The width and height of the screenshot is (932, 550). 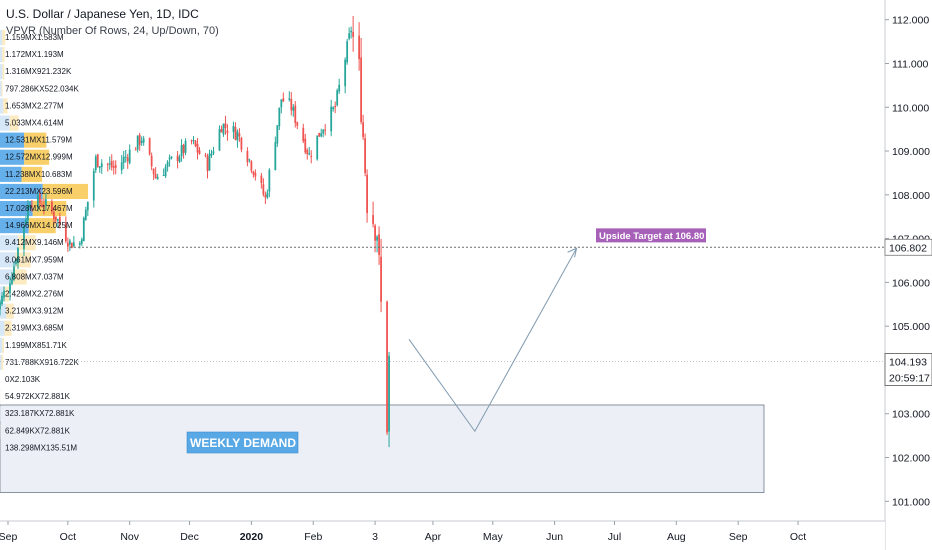 I want to click on volume-profile-label: 14.966MX14.025M, so click(x=39, y=225).